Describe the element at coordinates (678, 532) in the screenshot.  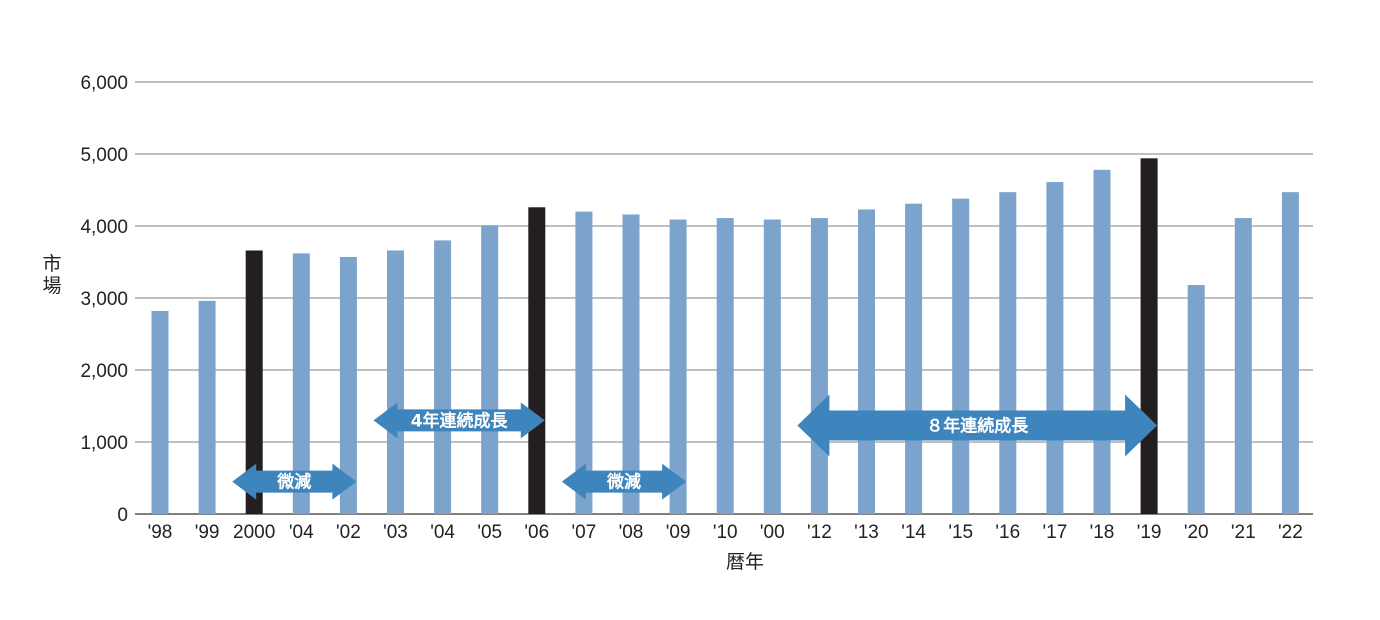
I see `x-tick-label: '09` at that location.